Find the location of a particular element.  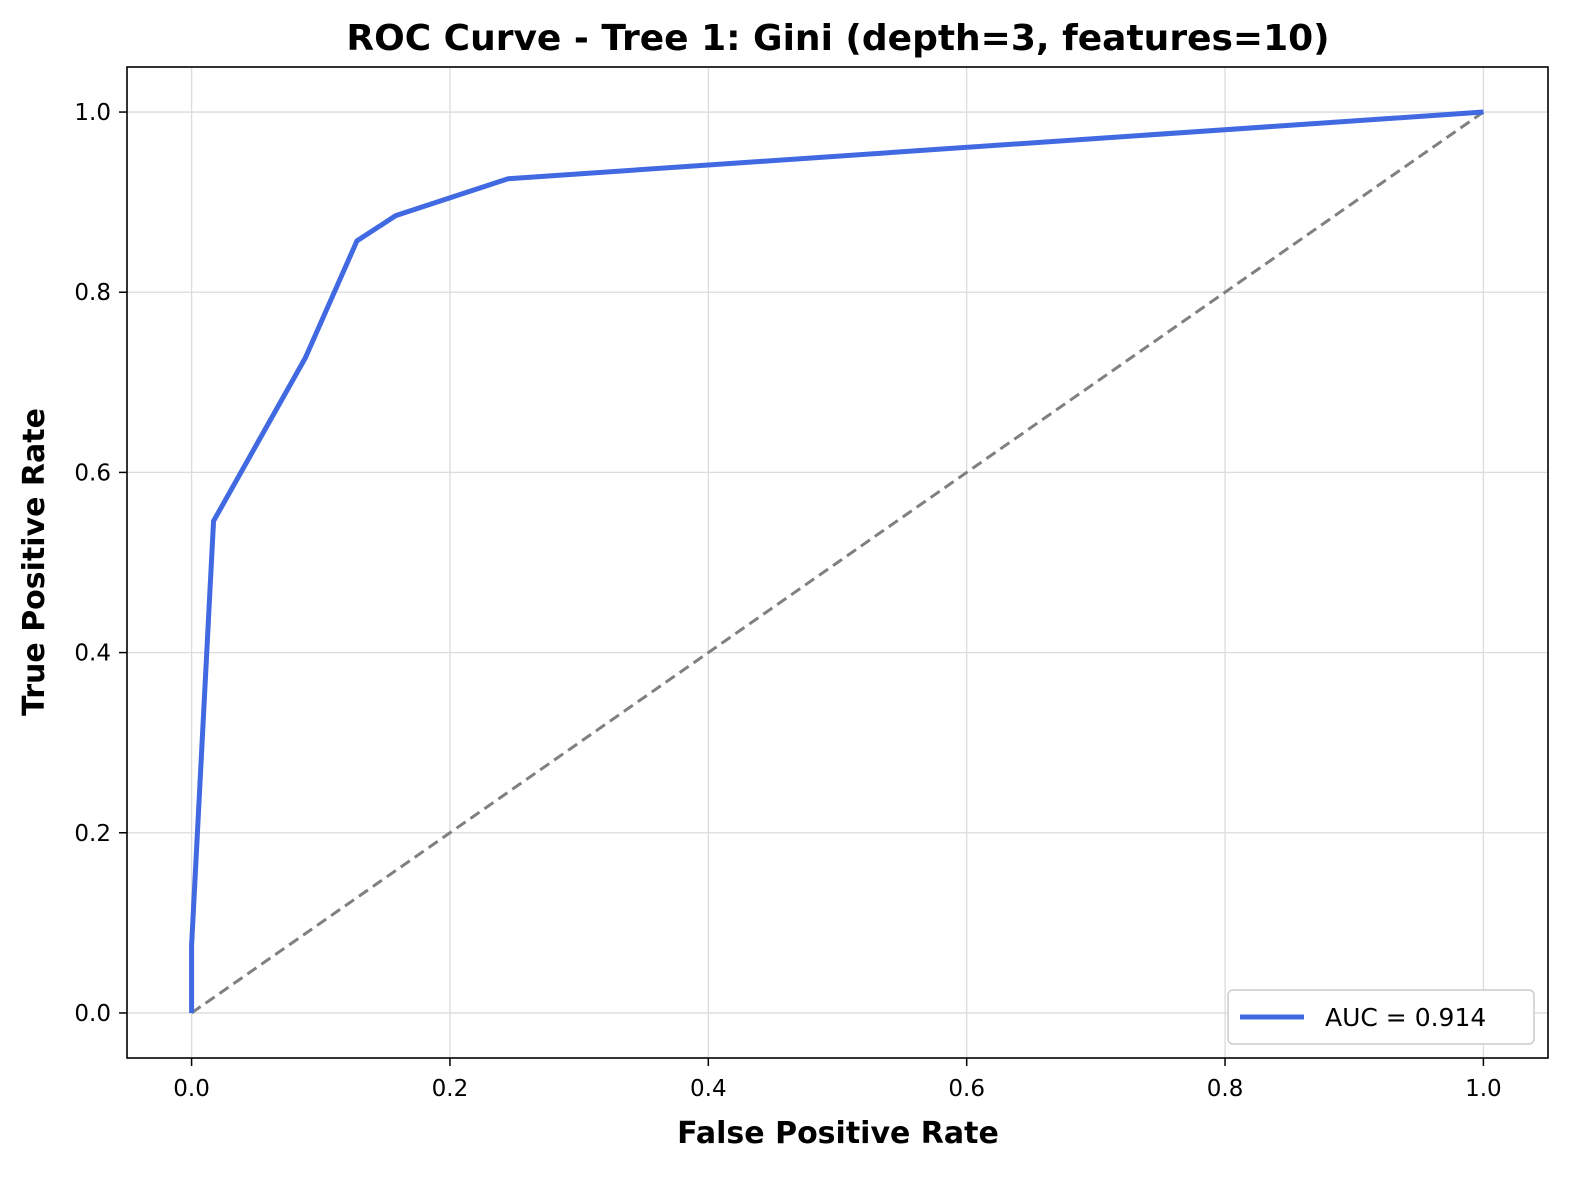

legend: AUC = 0.914 is located at coordinates (1381, 1017).